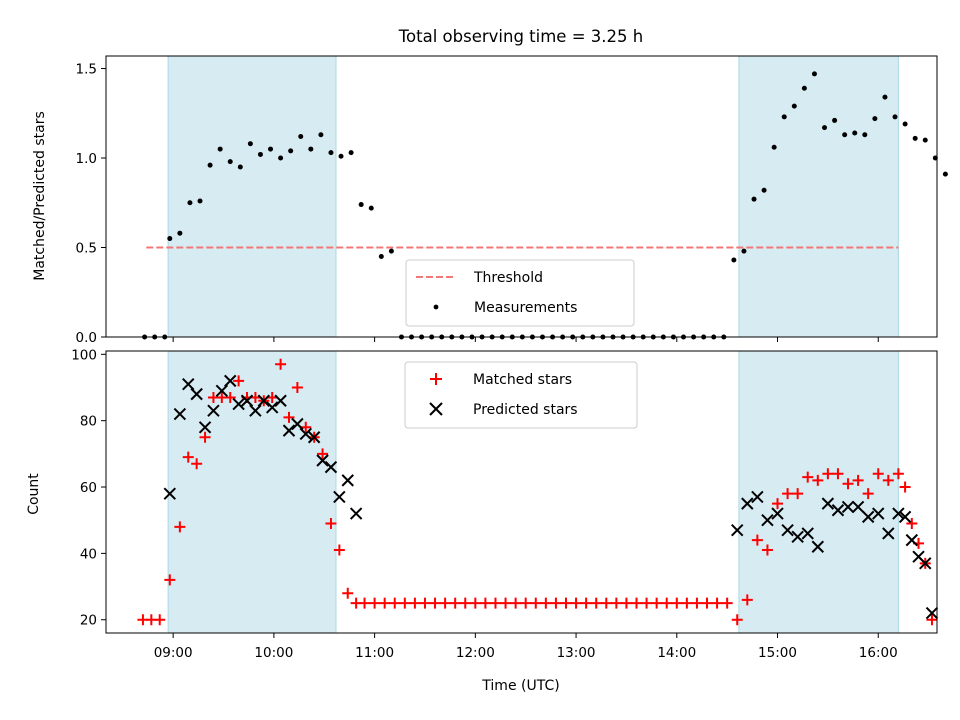  What do you see at coordinates (436, 409) in the screenshot?
I see `predicted-legend-swatch` at bounding box center [436, 409].